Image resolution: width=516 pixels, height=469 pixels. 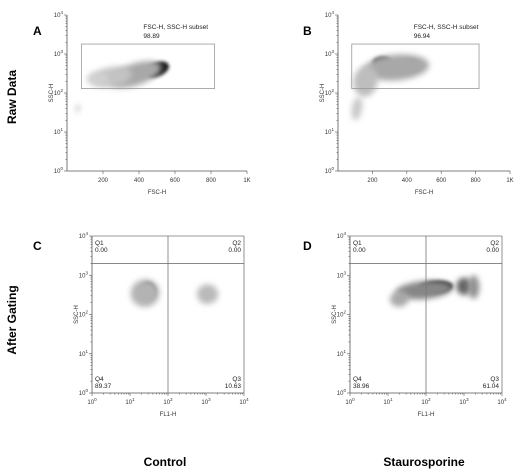 What do you see at coordinates (12, 97) in the screenshot?
I see `row-label-raw-data: Raw Data` at bounding box center [12, 97].